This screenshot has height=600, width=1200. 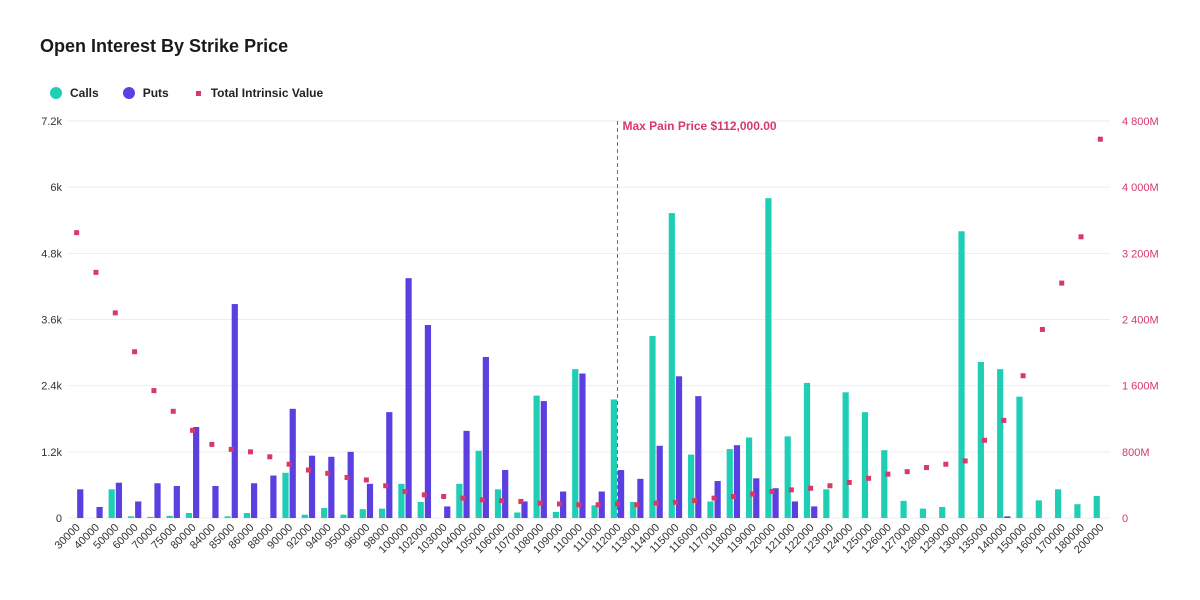 What do you see at coordinates (56, 93) in the screenshot?
I see `legend-calls-marker` at bounding box center [56, 93].